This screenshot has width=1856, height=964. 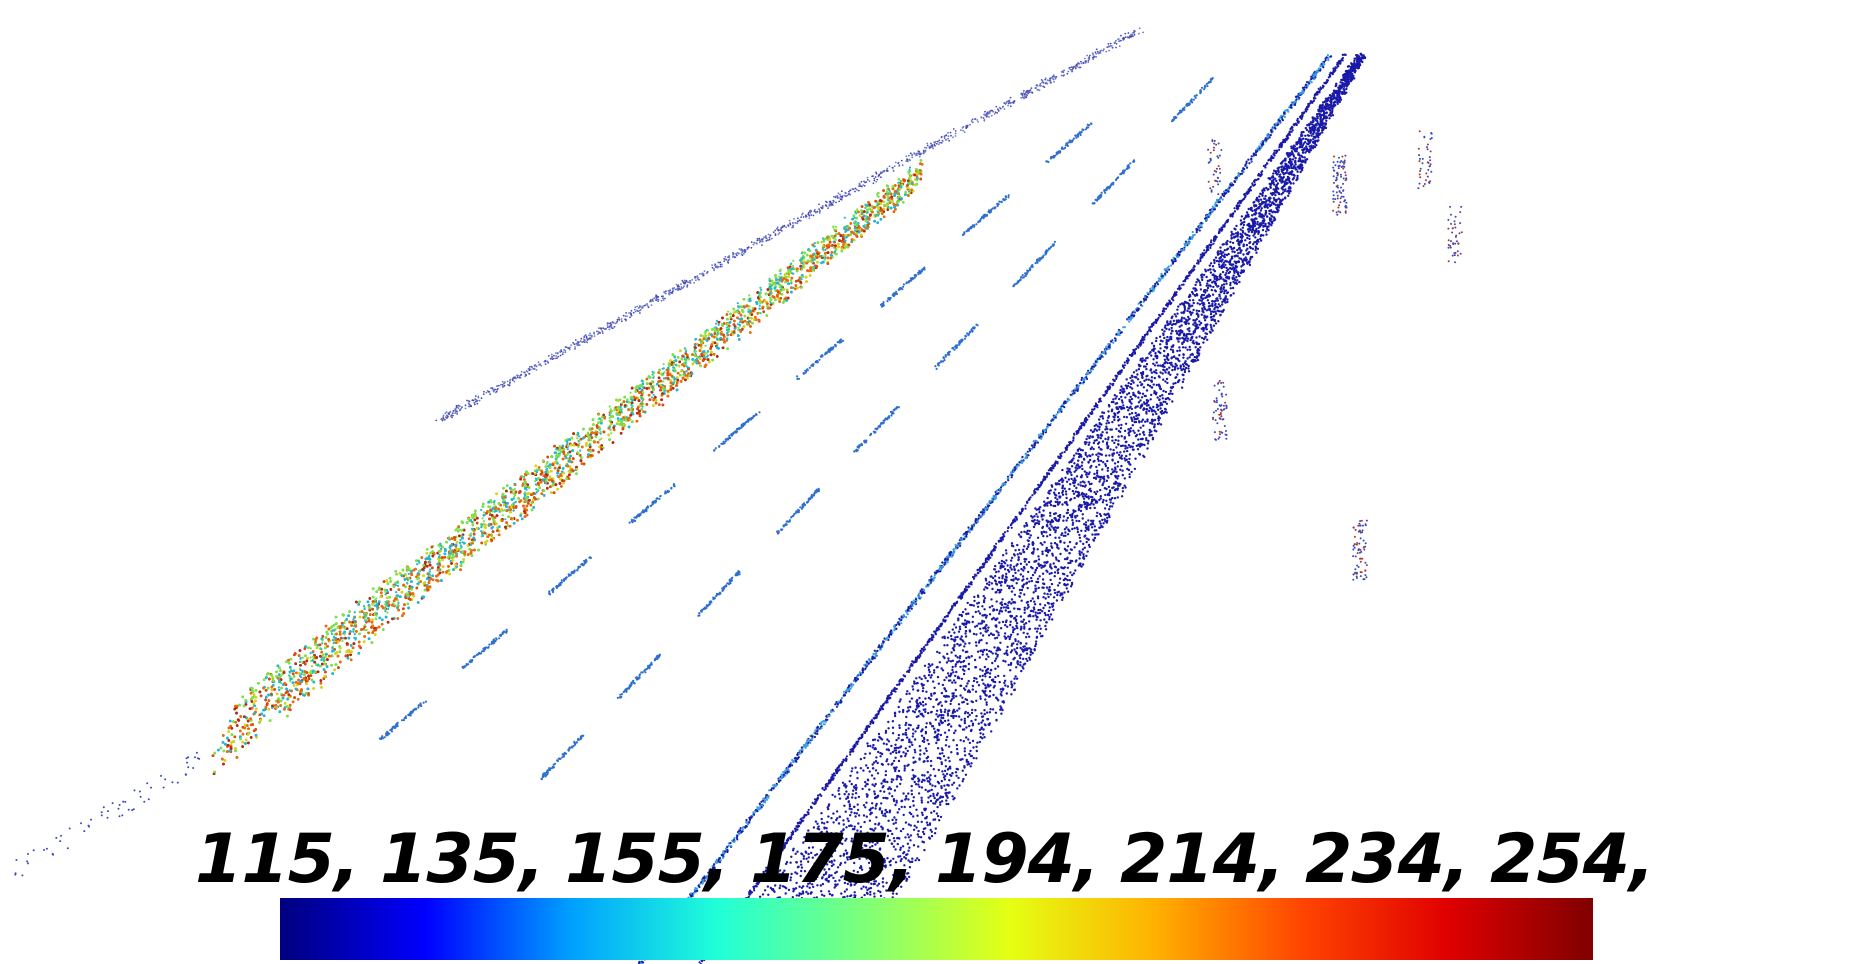 What do you see at coordinates (287, 859) in the screenshot?
I see `colorbar-tick-label: 115,` at bounding box center [287, 859].